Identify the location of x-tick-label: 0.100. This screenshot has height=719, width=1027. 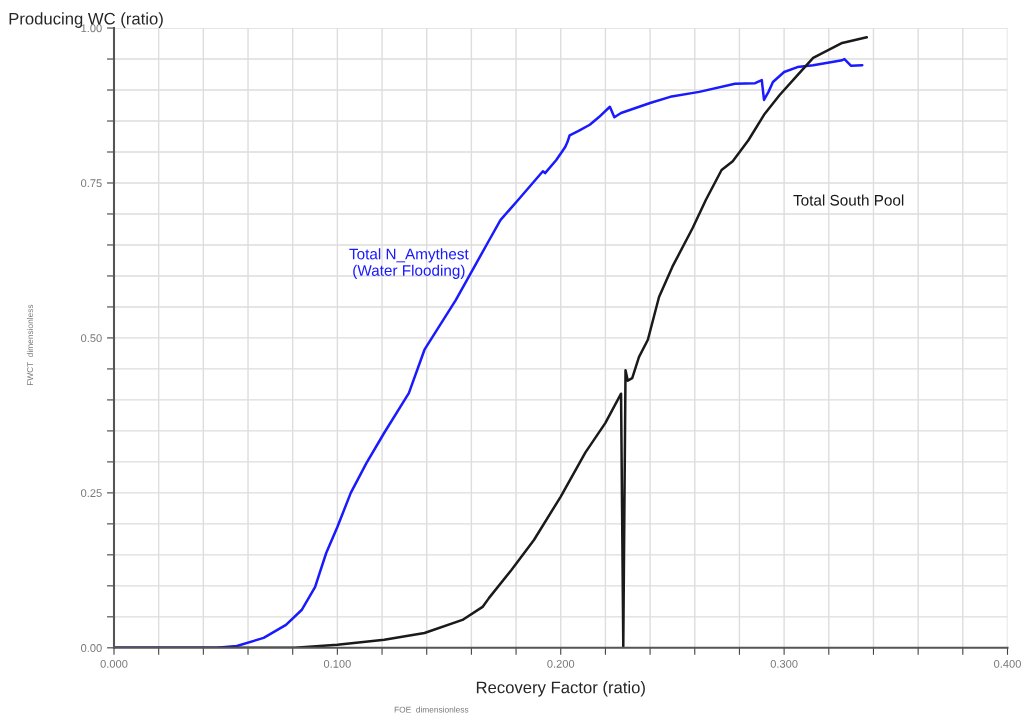
(337, 663).